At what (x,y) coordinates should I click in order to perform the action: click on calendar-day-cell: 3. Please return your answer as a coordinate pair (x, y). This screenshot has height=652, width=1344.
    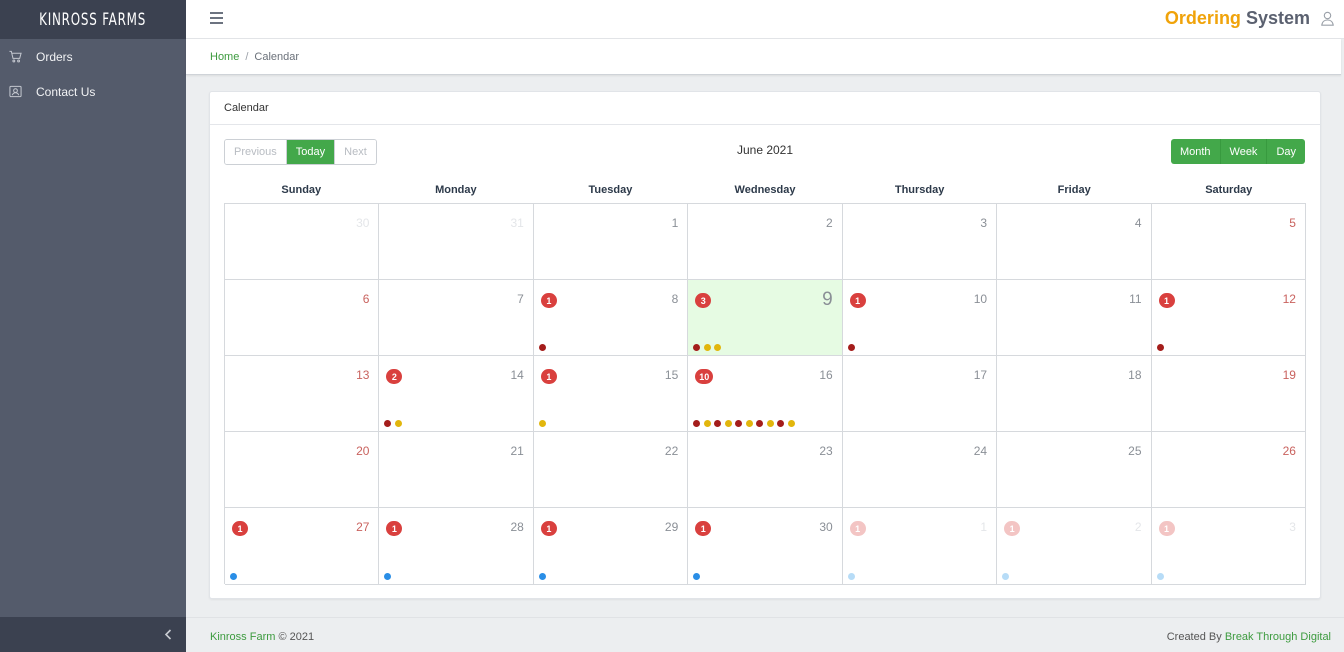
    Looking at the image, I should click on (920, 242).